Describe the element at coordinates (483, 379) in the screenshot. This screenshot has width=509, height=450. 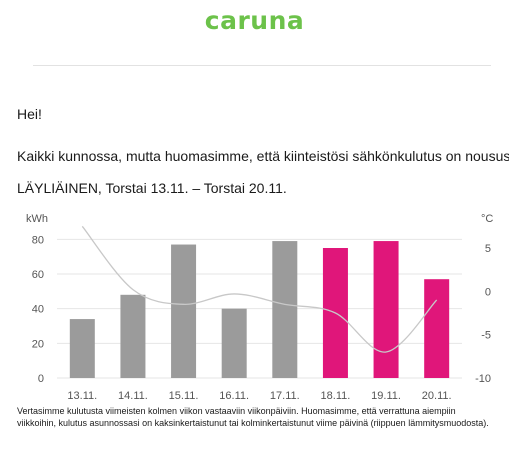
I see `y2-tick-label: -10` at that location.